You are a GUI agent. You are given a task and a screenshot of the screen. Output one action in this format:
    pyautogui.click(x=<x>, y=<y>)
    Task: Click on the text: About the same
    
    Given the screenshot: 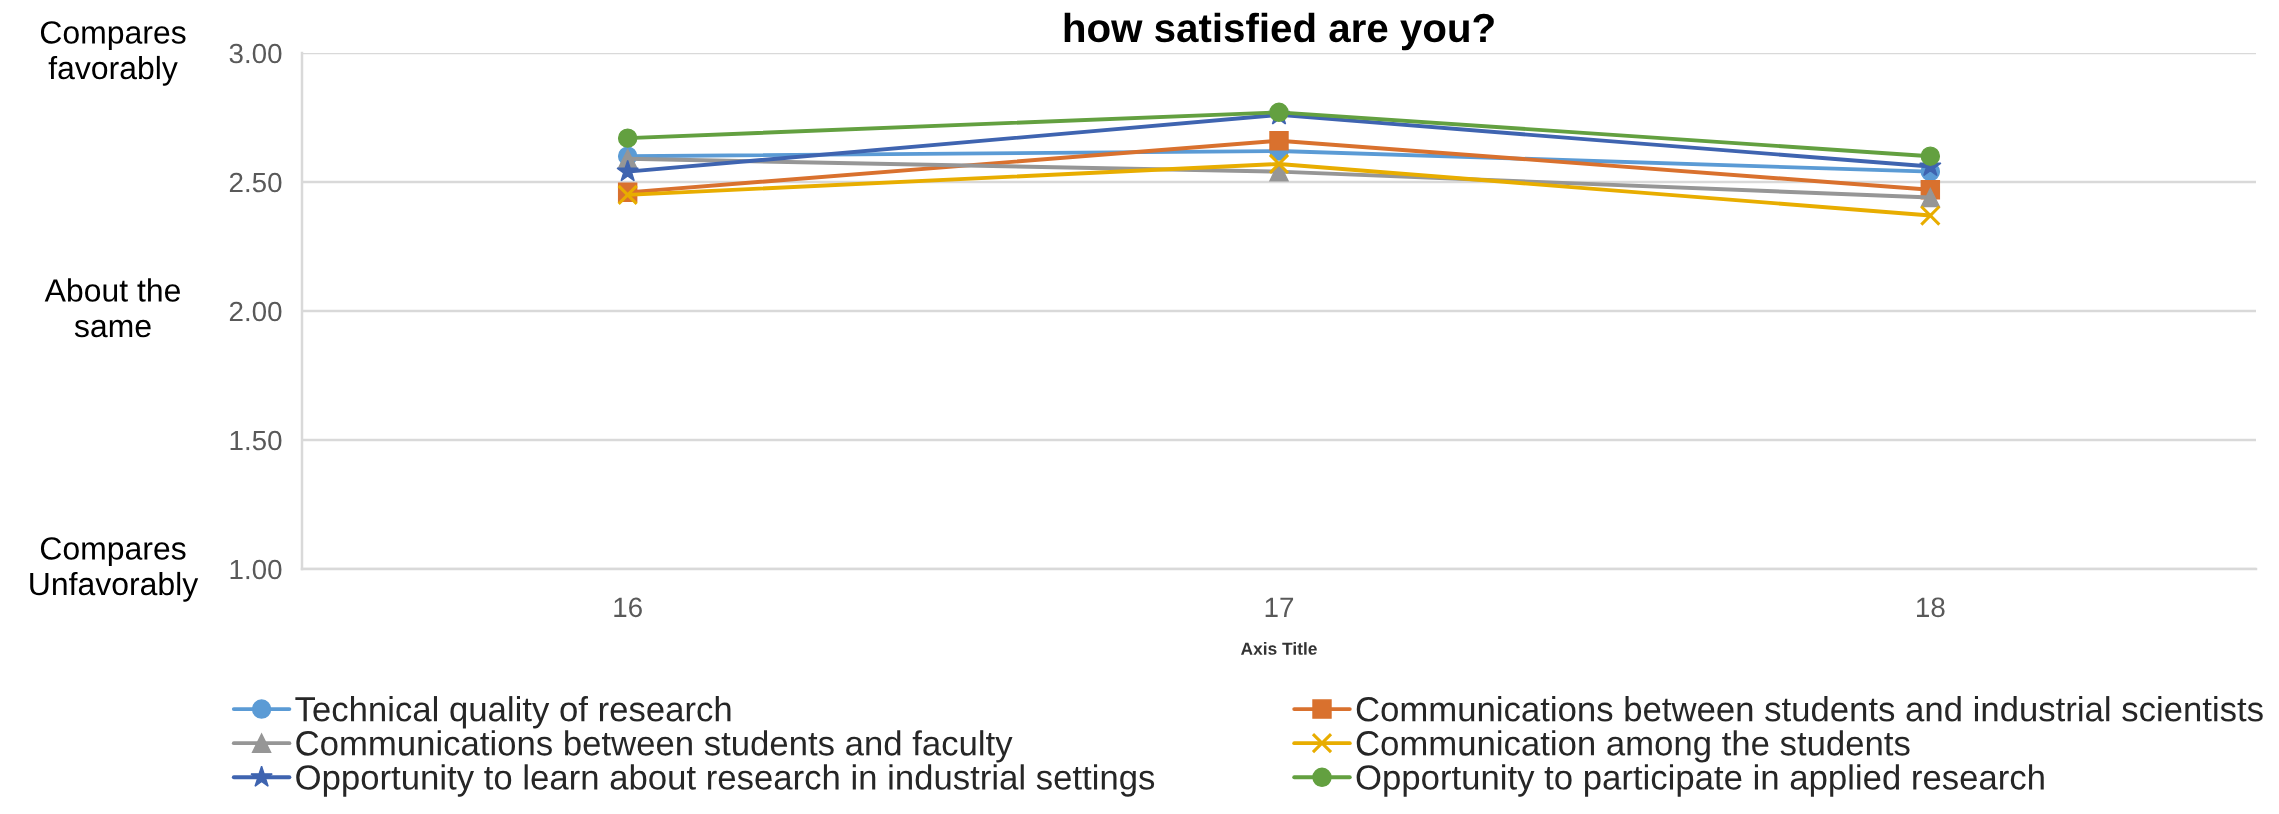 What is the action you would take?
    pyautogui.click(x=112, y=308)
    